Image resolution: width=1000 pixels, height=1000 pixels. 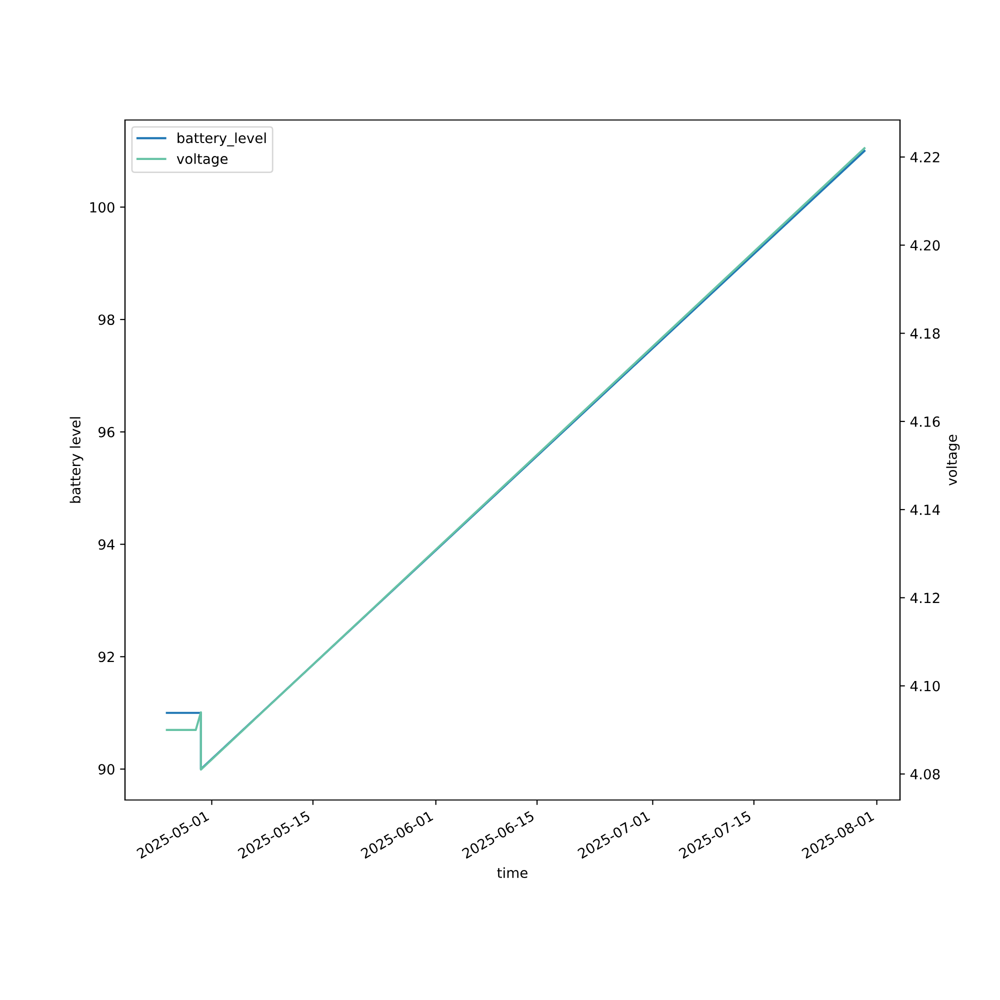 What do you see at coordinates (925, 421) in the screenshot?
I see `y2-tick-label: 4.16` at bounding box center [925, 421].